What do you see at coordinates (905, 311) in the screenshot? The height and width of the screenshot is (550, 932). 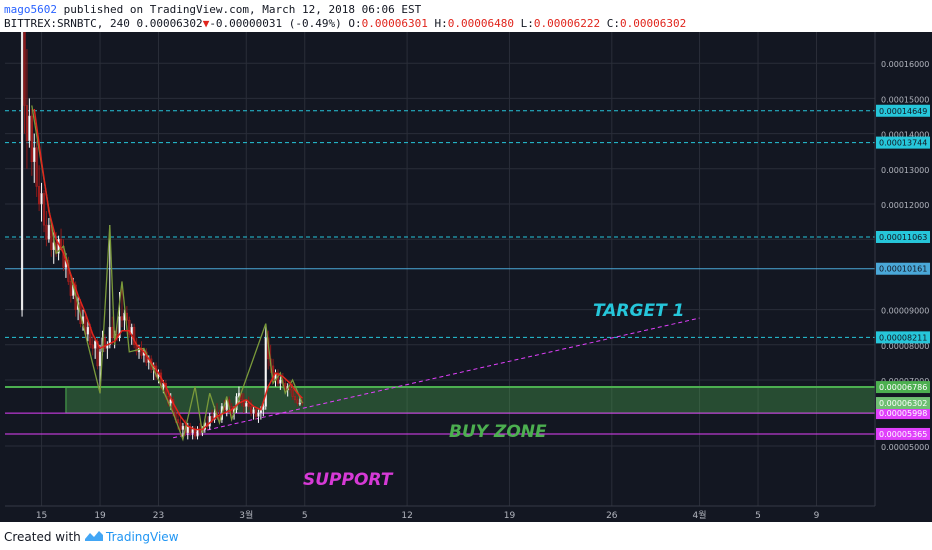 I see `y-tick-label: 0.00009000` at bounding box center [905, 311].